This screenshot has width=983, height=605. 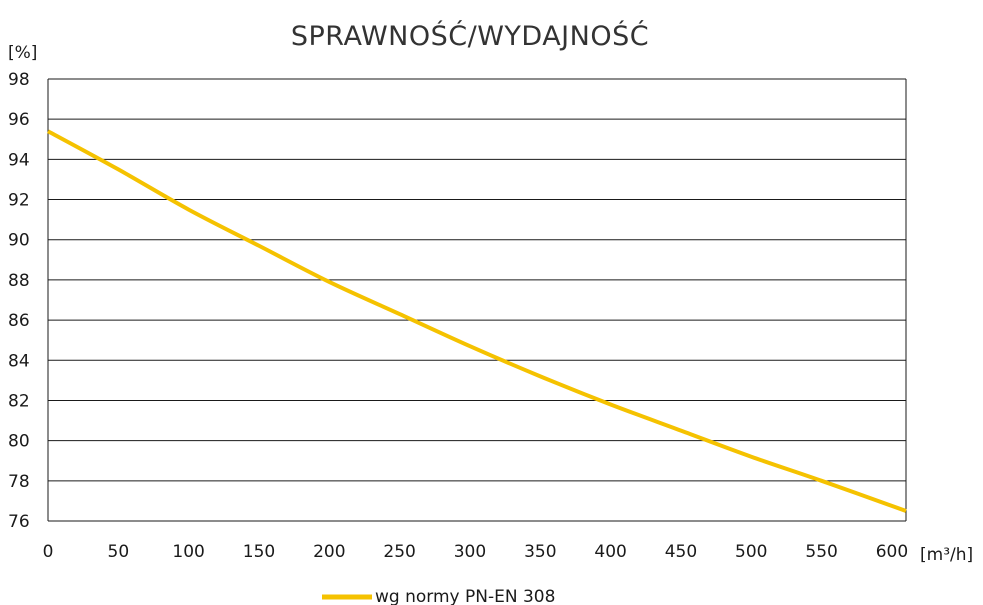 What do you see at coordinates (22, 53) in the screenshot?
I see `y-axis-label: [%]` at bounding box center [22, 53].